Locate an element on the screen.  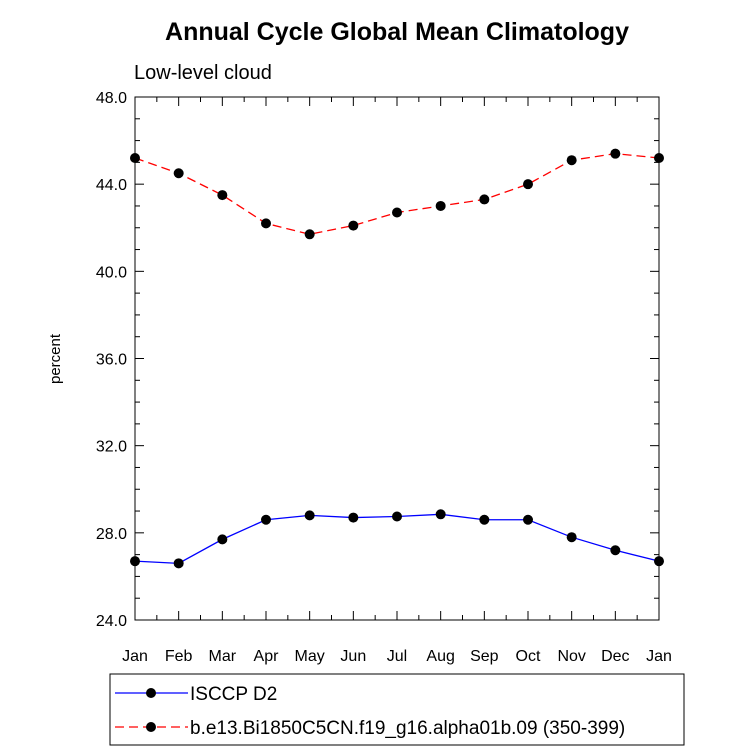
x-tick-label: Jul is located at coordinates (397, 656).